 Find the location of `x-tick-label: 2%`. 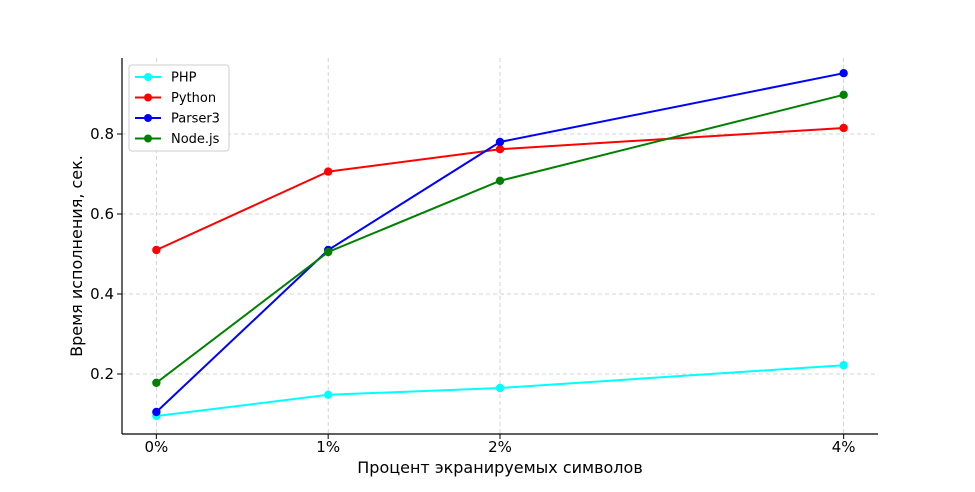

x-tick-label: 2% is located at coordinates (500, 447).